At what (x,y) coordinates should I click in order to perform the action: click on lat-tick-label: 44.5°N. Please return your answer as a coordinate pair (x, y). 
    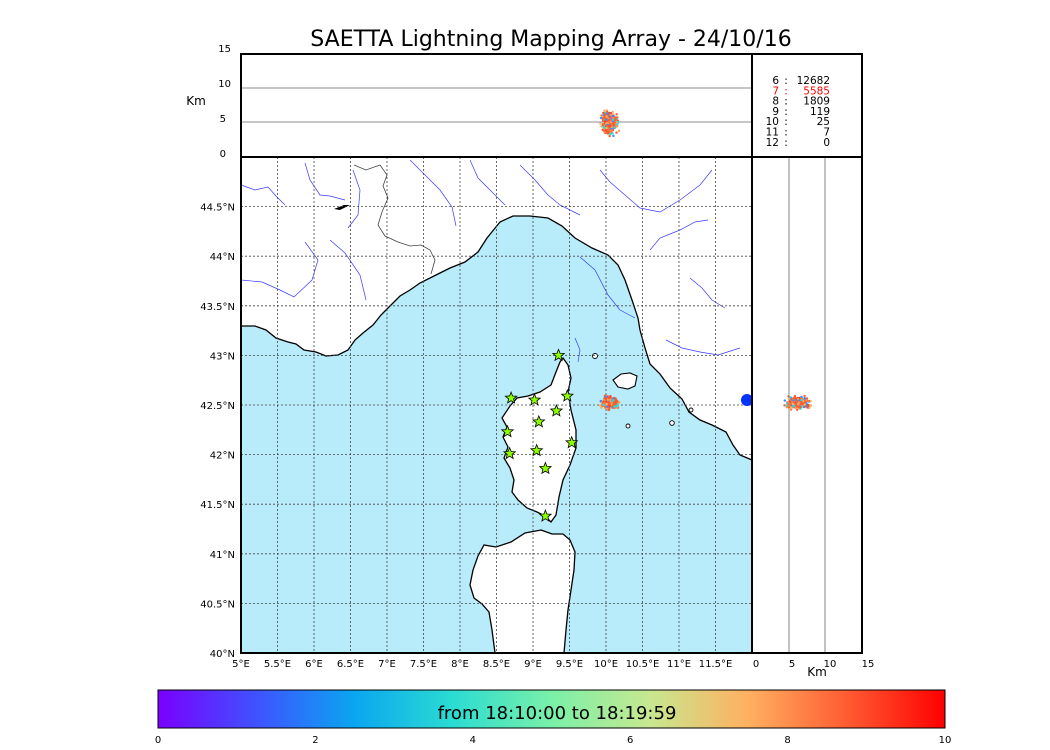
    Looking at the image, I should click on (217, 208).